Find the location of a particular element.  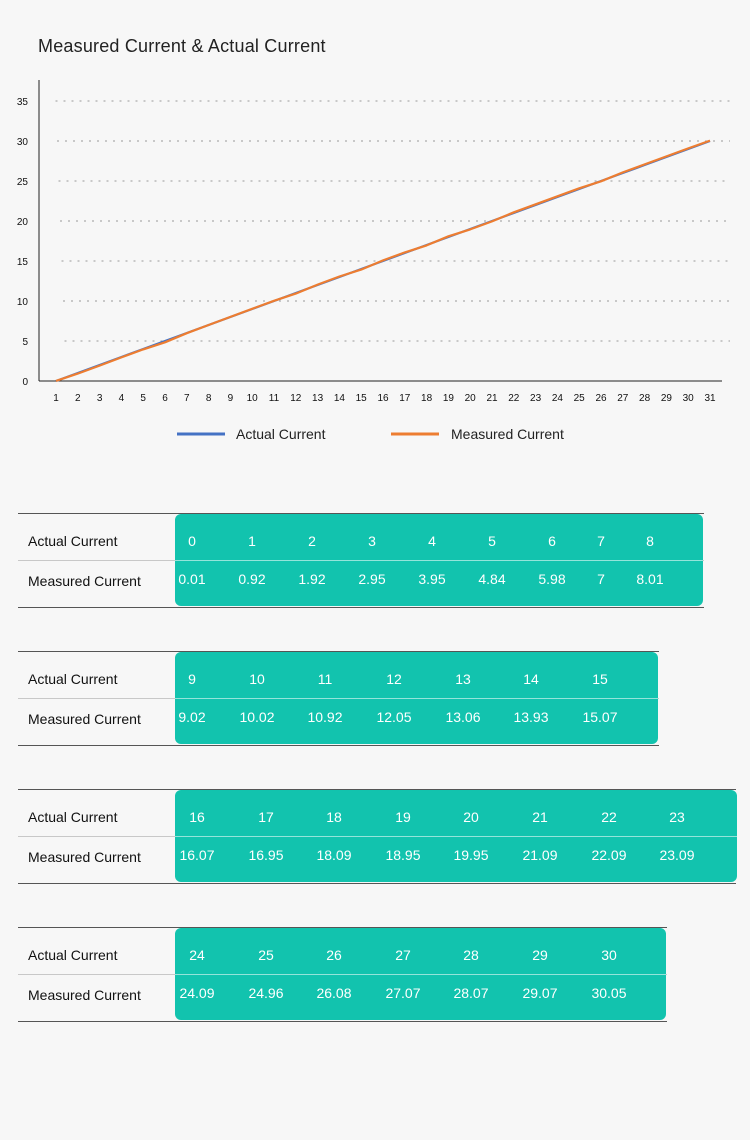

measured-value-cell: 30.05 is located at coordinates (609, 993).